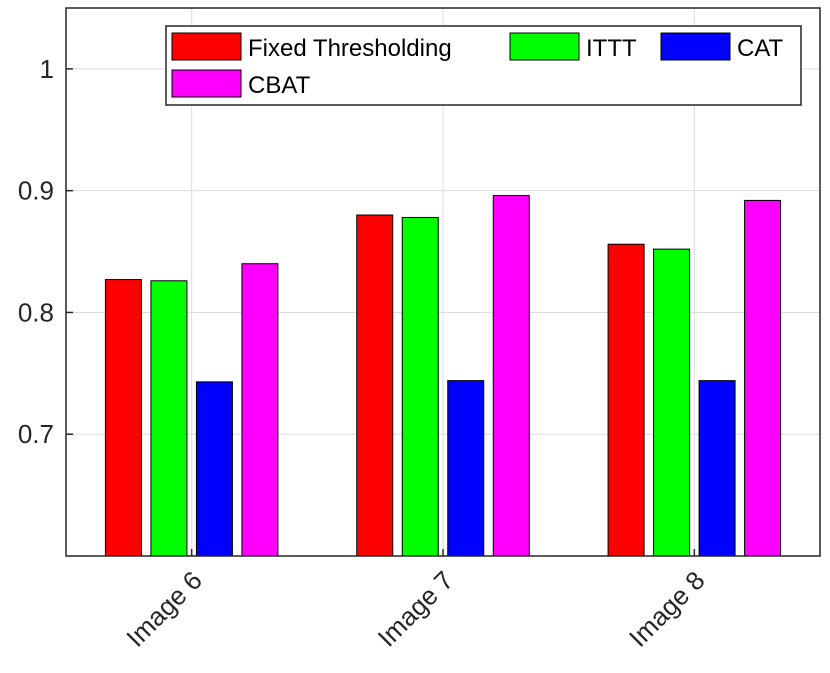  What do you see at coordinates (416, 609) in the screenshot?
I see `x-tick-label: Image 7` at bounding box center [416, 609].